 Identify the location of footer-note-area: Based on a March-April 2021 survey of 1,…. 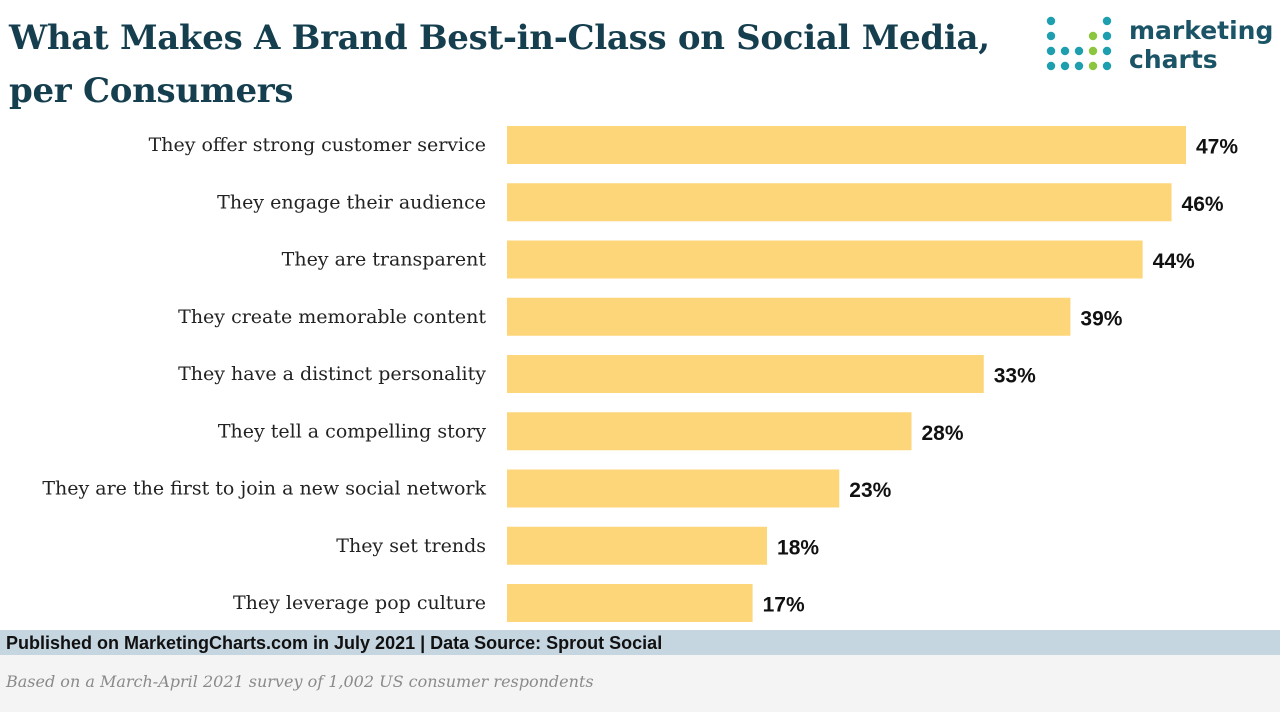
(640, 683).